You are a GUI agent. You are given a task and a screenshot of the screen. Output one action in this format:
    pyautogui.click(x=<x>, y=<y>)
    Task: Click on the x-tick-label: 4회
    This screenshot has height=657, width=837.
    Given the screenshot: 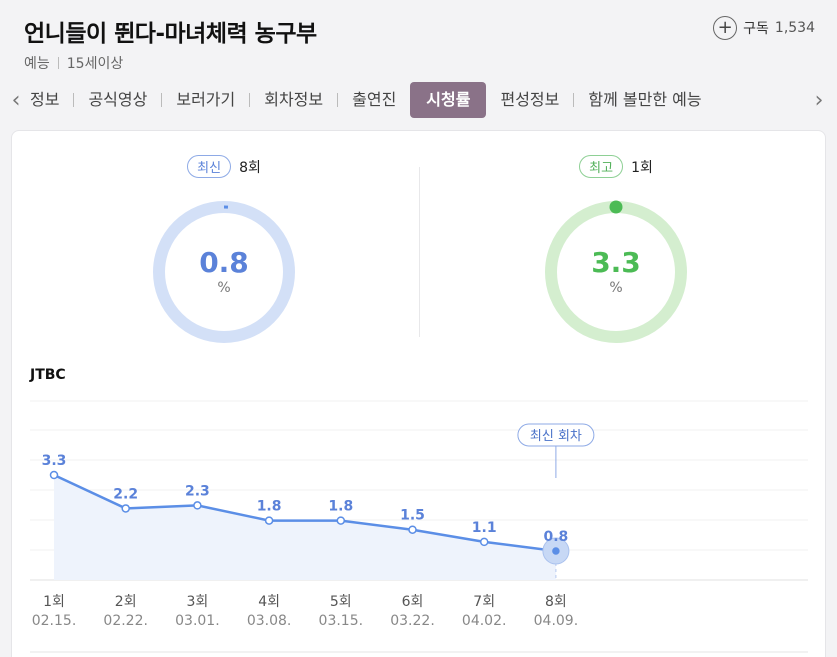 What is the action you would take?
    pyautogui.click(x=269, y=602)
    